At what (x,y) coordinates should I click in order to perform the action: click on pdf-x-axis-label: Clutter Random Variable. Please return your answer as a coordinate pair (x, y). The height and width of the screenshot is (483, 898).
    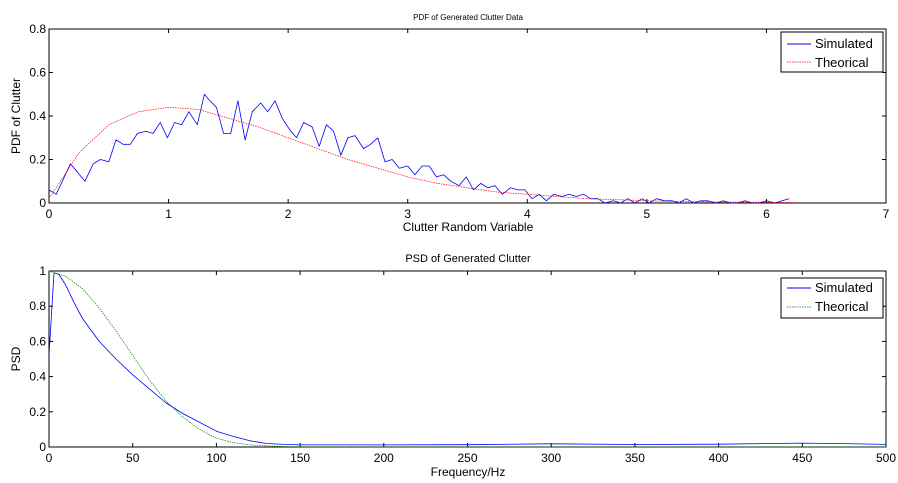
    Looking at the image, I should click on (468, 227).